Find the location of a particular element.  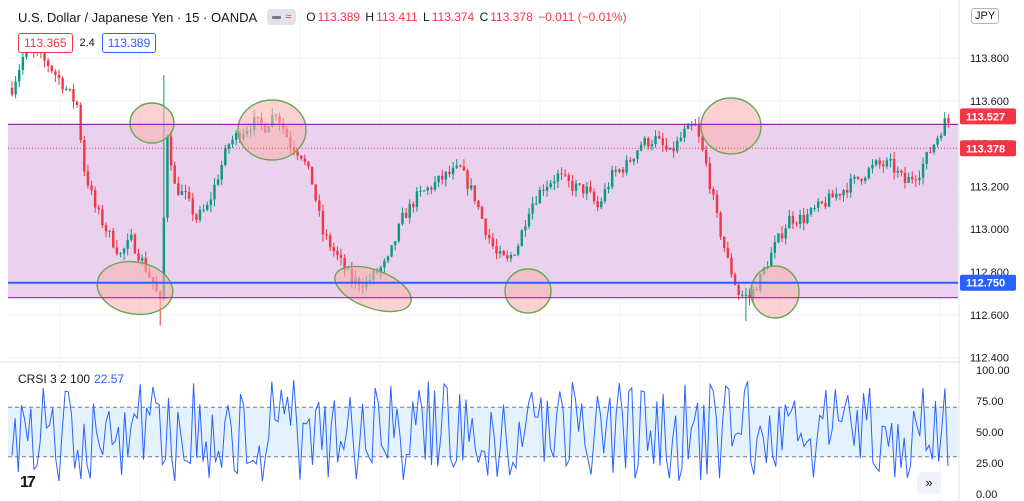

crsi-tick-label: 50.00 is located at coordinates (990, 433).